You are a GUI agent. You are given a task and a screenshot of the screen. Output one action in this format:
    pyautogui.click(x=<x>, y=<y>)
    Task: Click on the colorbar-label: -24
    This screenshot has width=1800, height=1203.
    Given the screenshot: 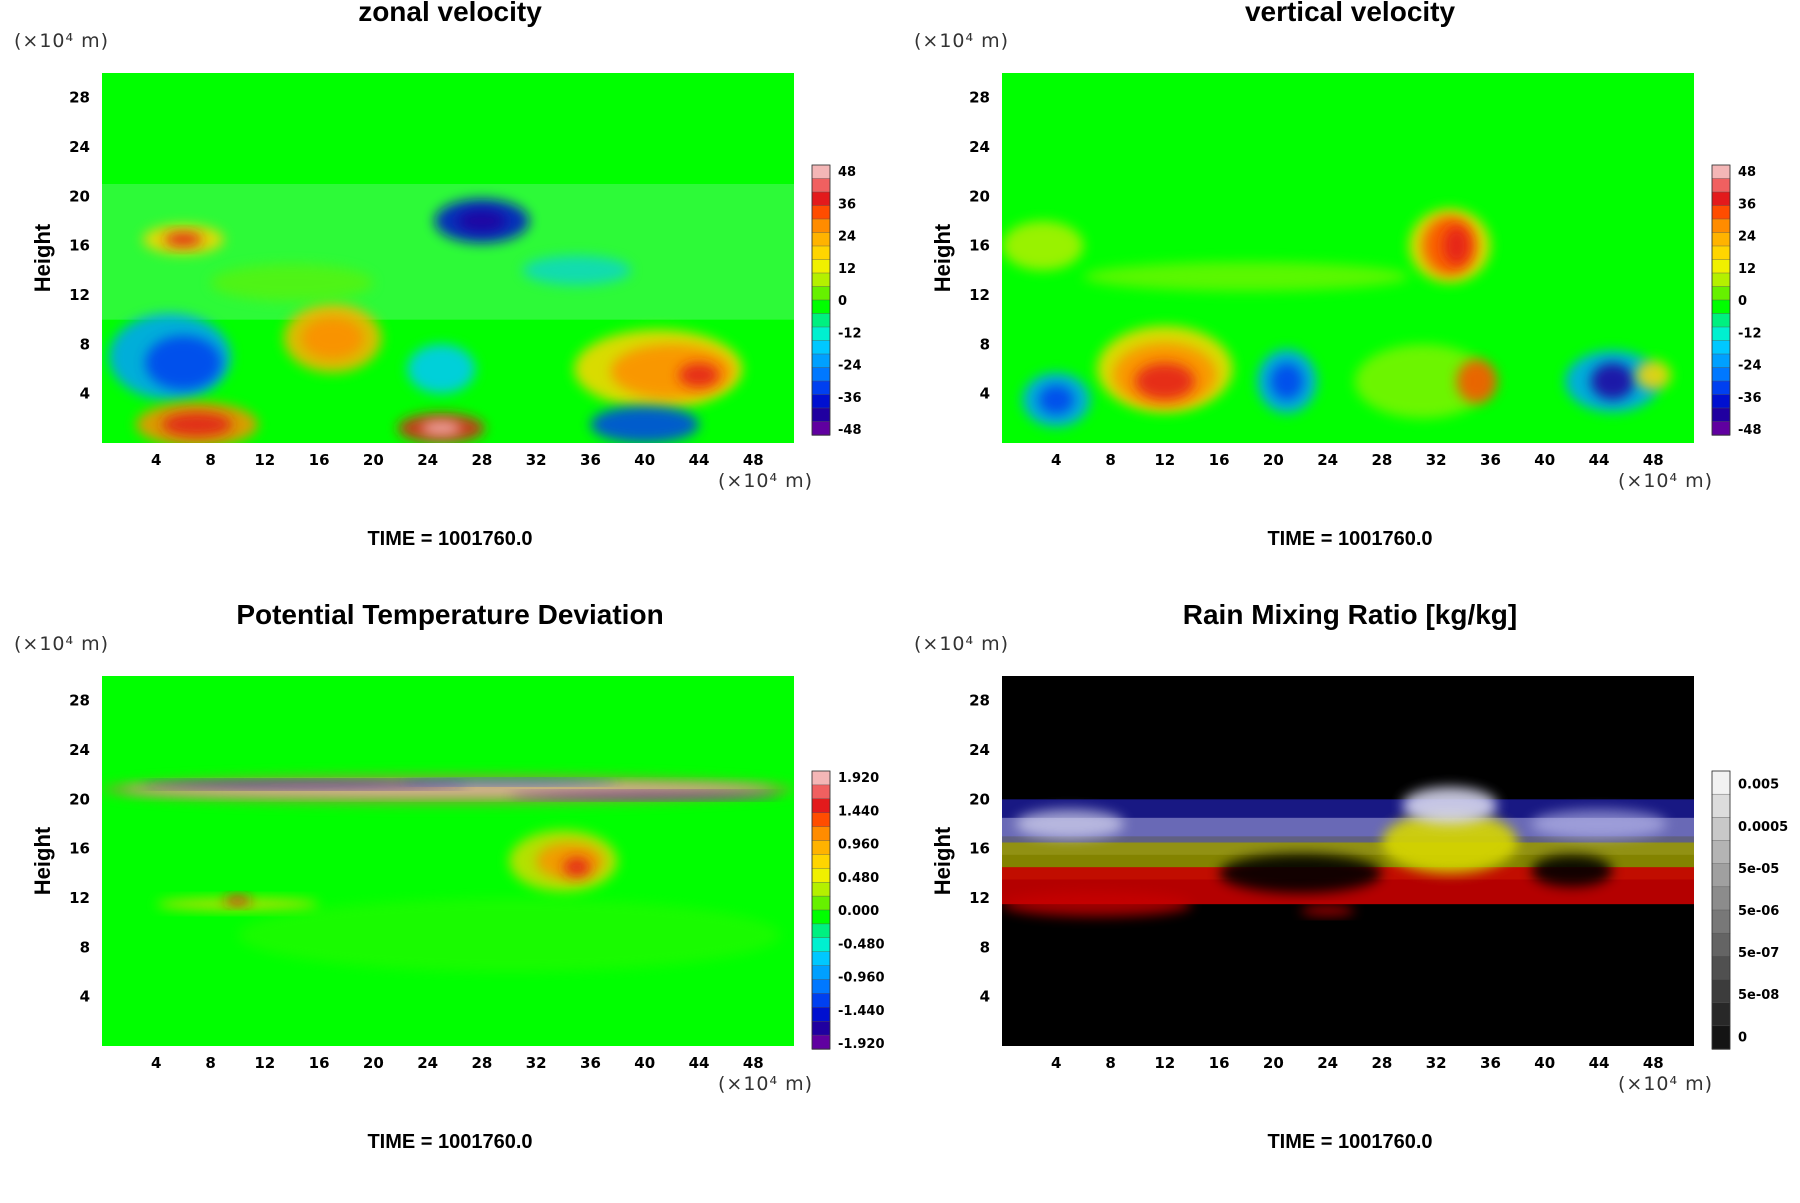 What is the action you would take?
    pyautogui.click(x=1750, y=366)
    